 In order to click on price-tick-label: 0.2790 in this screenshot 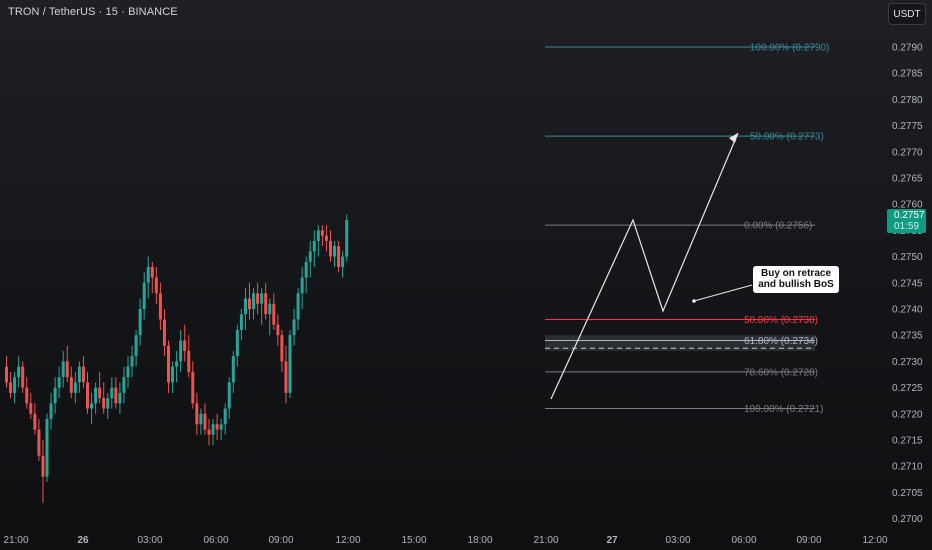, I will do `click(907, 48)`.